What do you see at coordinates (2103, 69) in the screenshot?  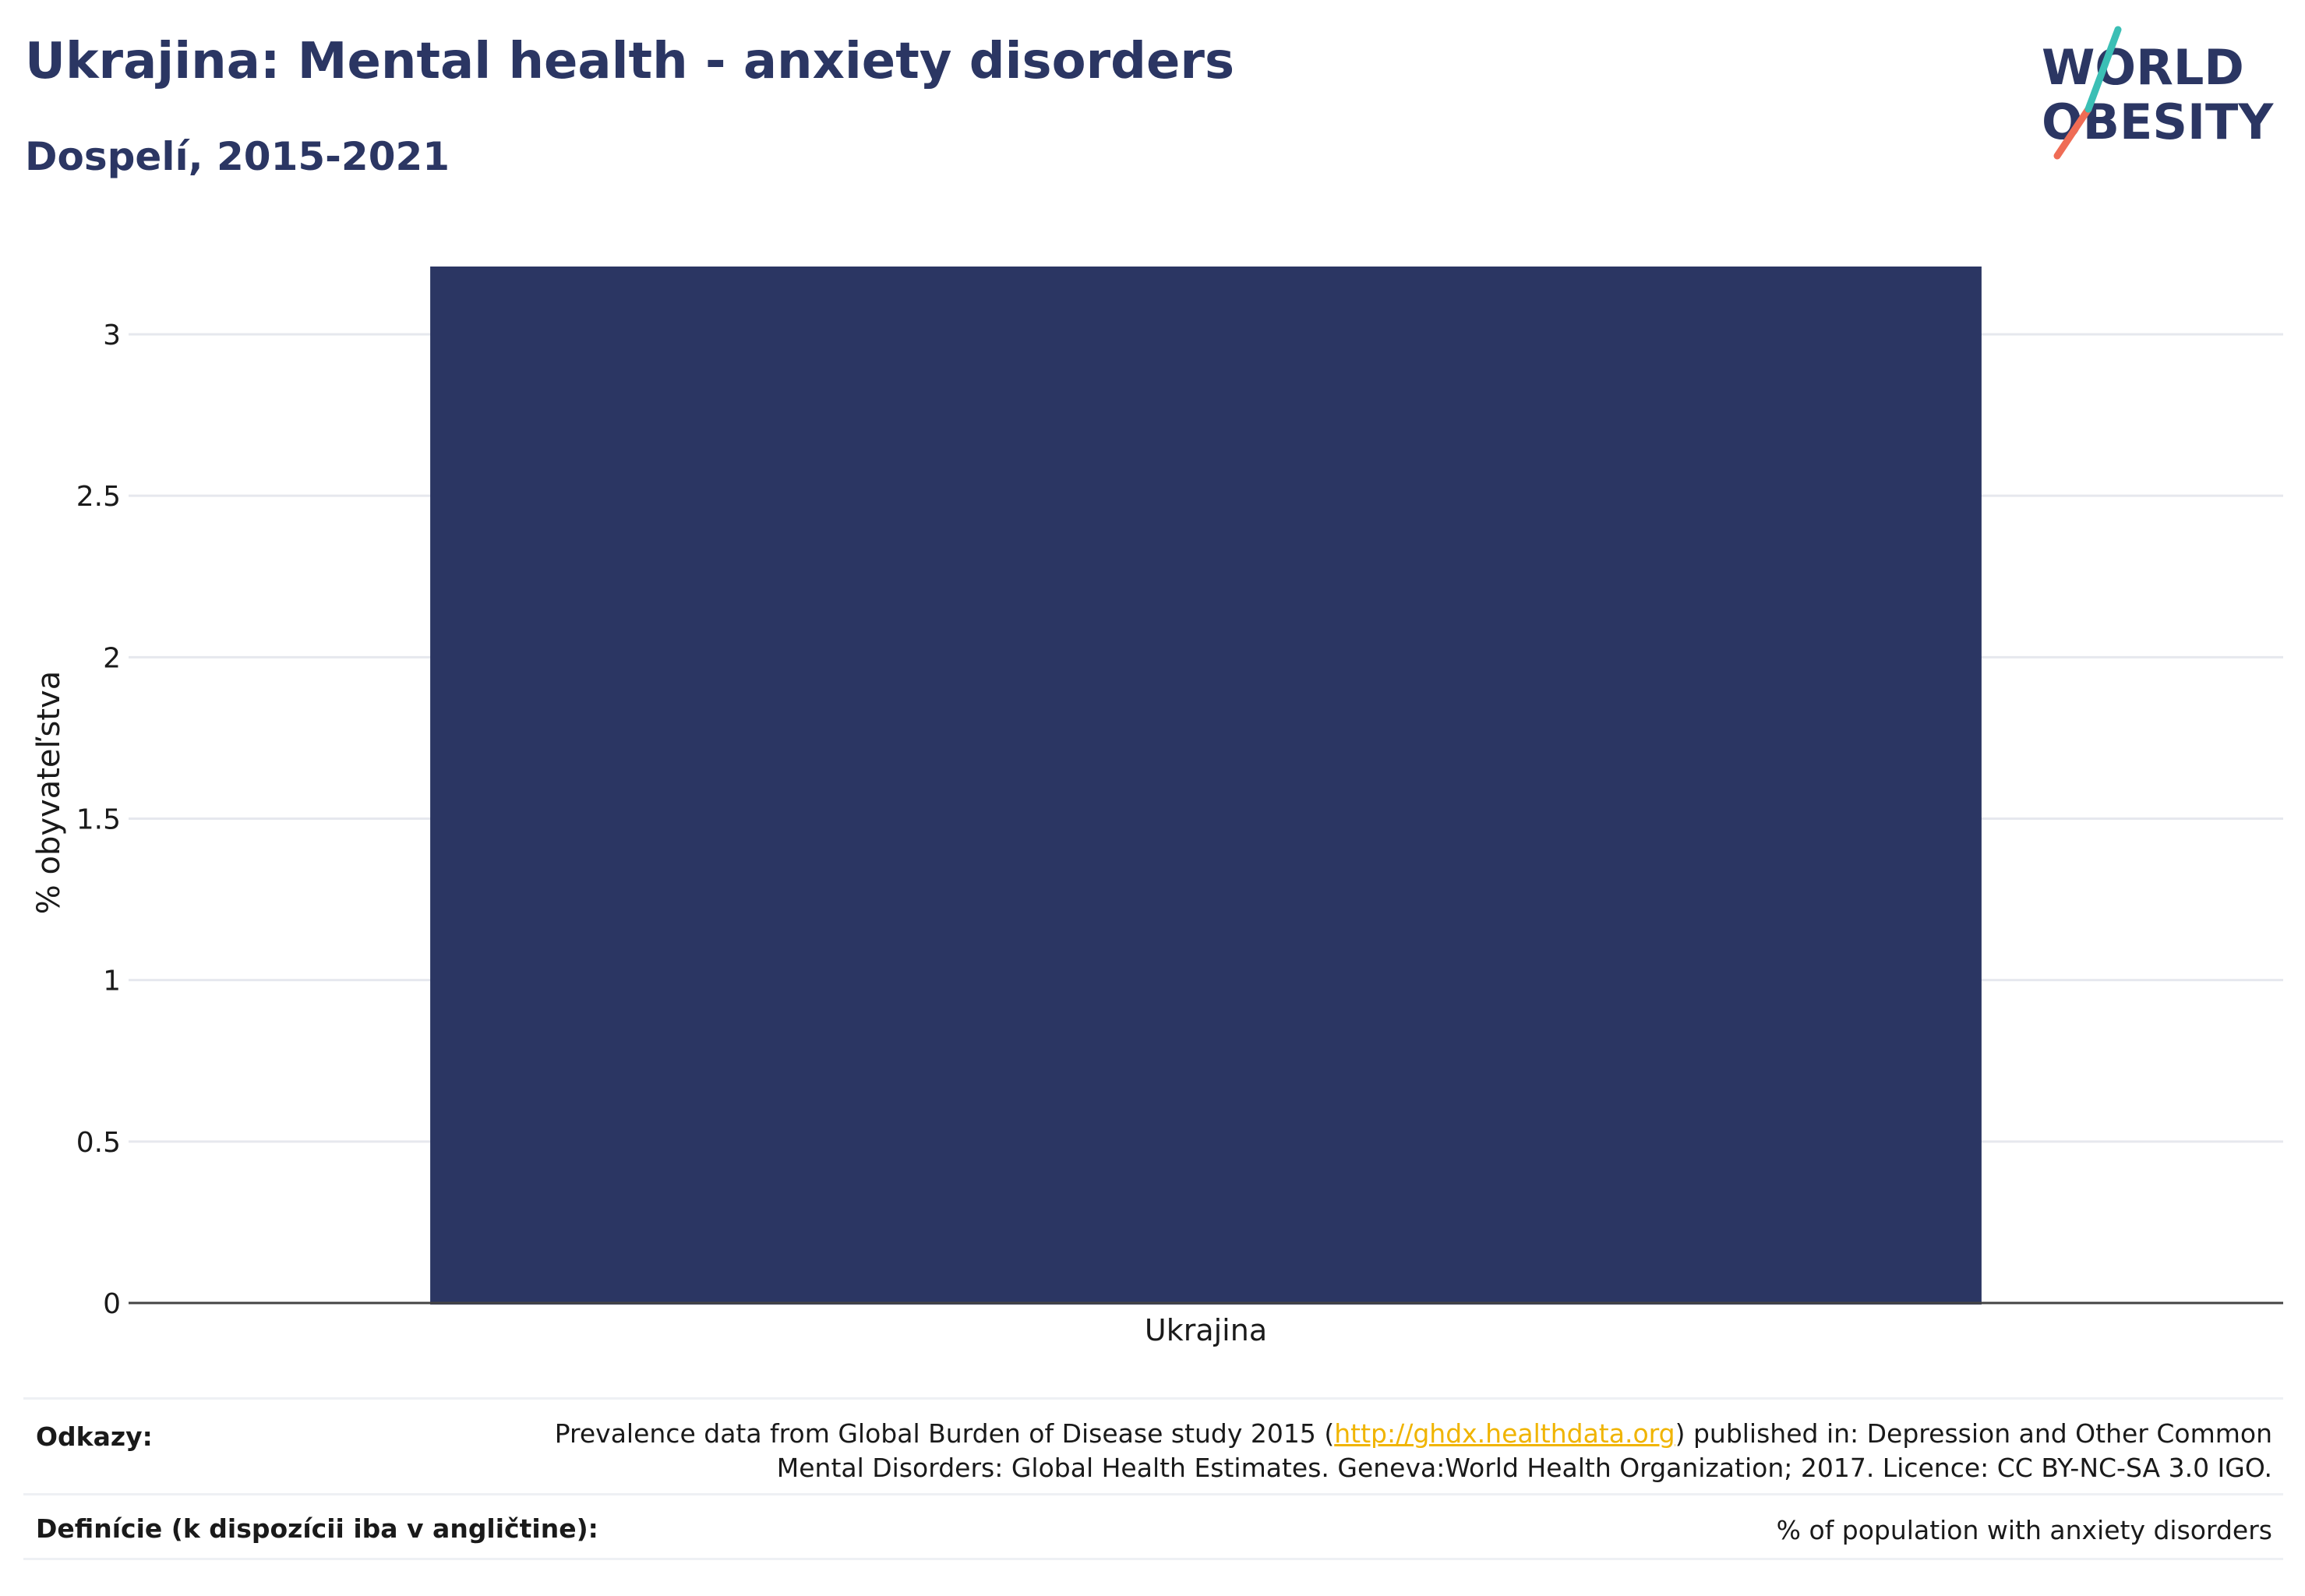 I see `logo-slash-teal` at bounding box center [2103, 69].